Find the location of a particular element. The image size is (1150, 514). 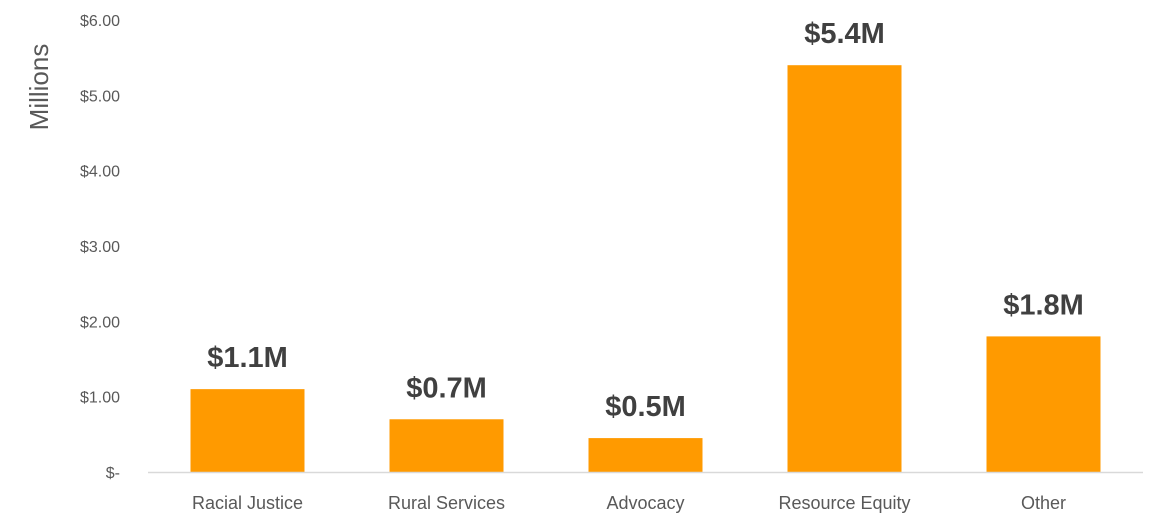

y-axis-ticks: $- $1.00 $2.00 $3.00 $4.00 $5.00 $6.00 is located at coordinates (100, 247).